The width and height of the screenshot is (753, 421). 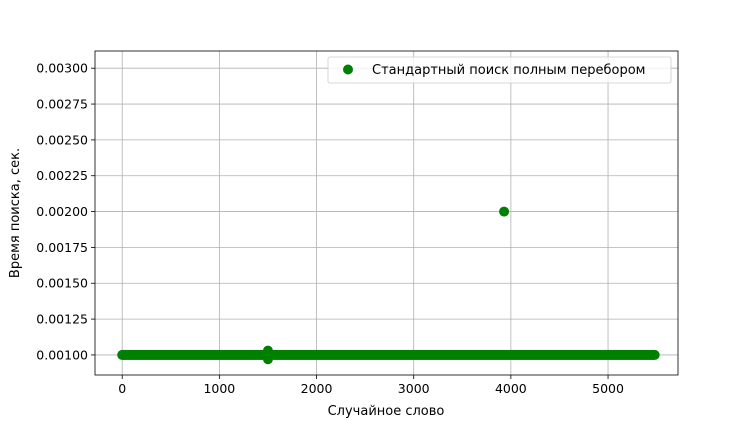 What do you see at coordinates (608, 388) in the screenshot?
I see `x-tick-label: 5000` at bounding box center [608, 388].